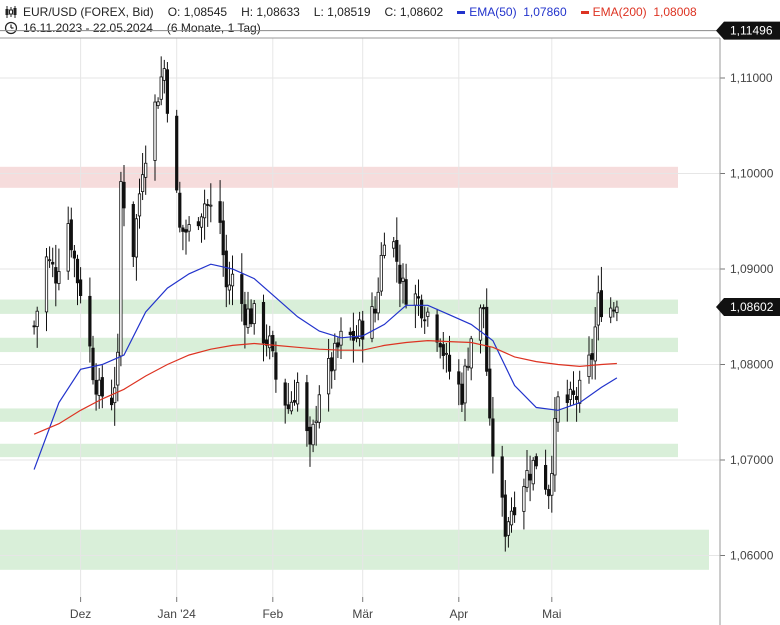 The width and height of the screenshot is (780, 625). What do you see at coordinates (80, 614) in the screenshot?
I see `x-tick-label: Dez` at bounding box center [80, 614].